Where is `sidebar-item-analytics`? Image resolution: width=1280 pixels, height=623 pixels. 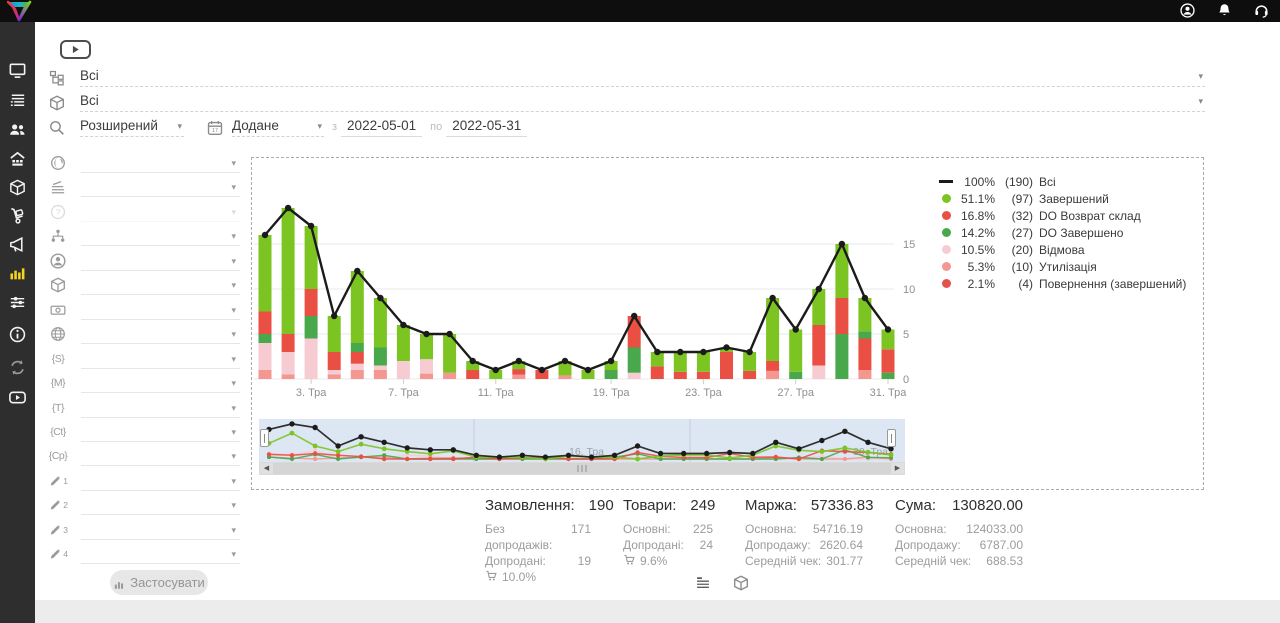
sidebar-item-analytics is located at coordinates (17, 272).